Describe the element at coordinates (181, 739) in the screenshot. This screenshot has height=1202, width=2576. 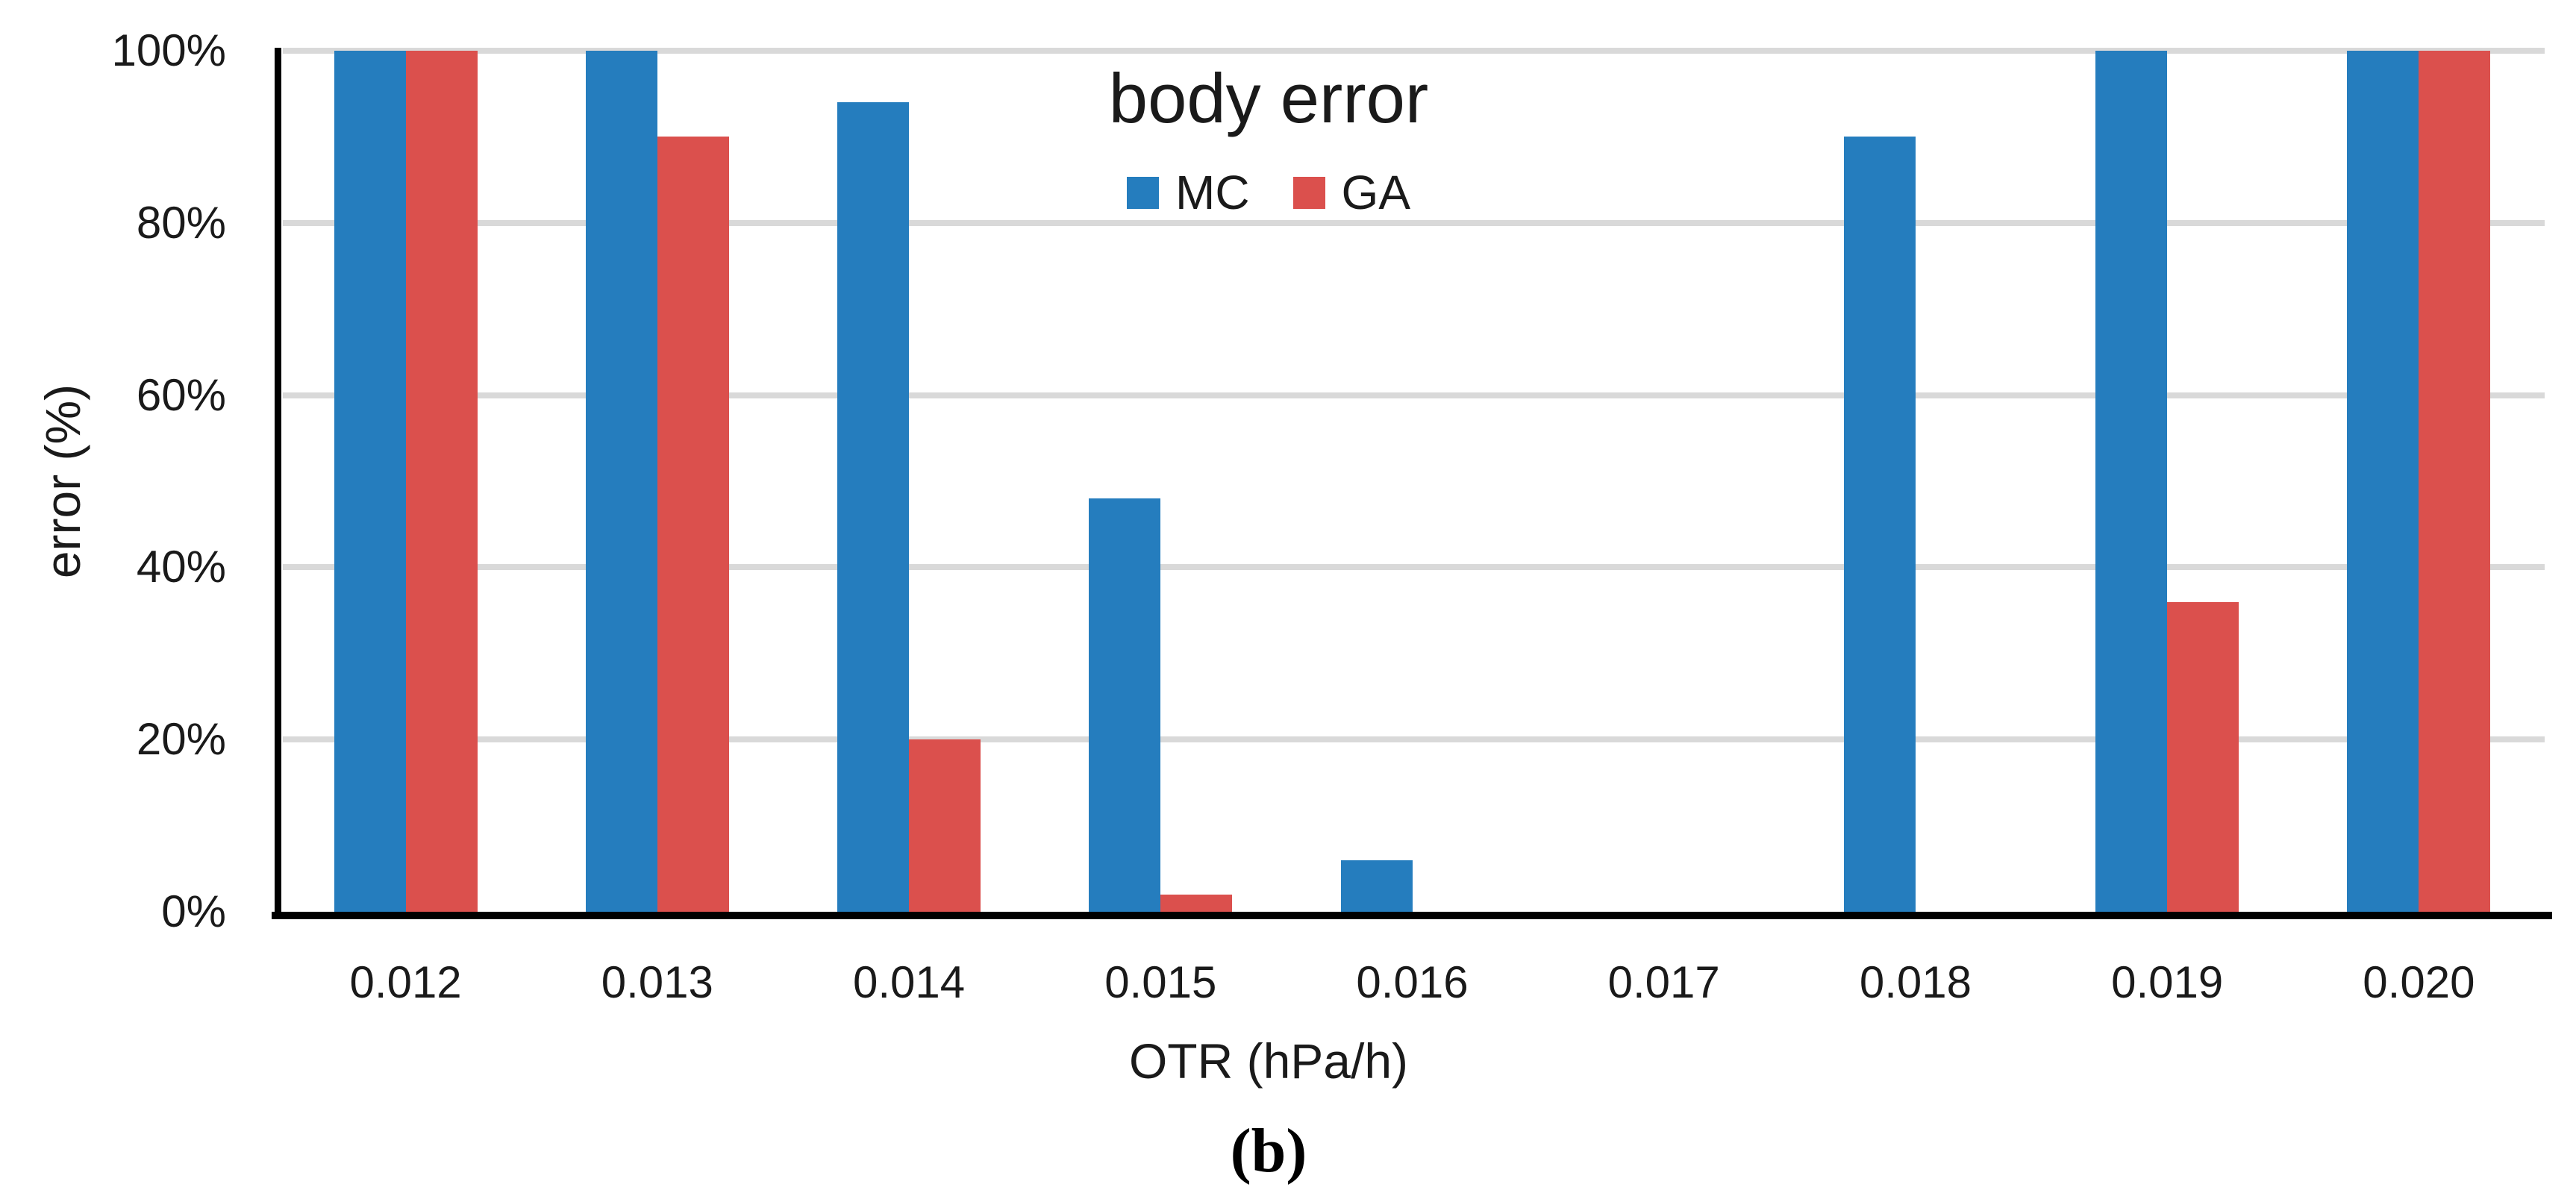
I see `y-tick-label-20pct: 20%` at that location.